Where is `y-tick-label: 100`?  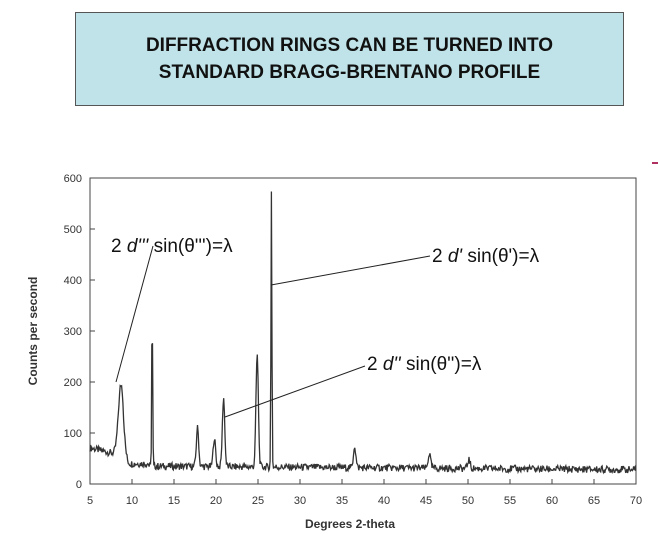 y-tick-label: 100 is located at coordinates (73, 434).